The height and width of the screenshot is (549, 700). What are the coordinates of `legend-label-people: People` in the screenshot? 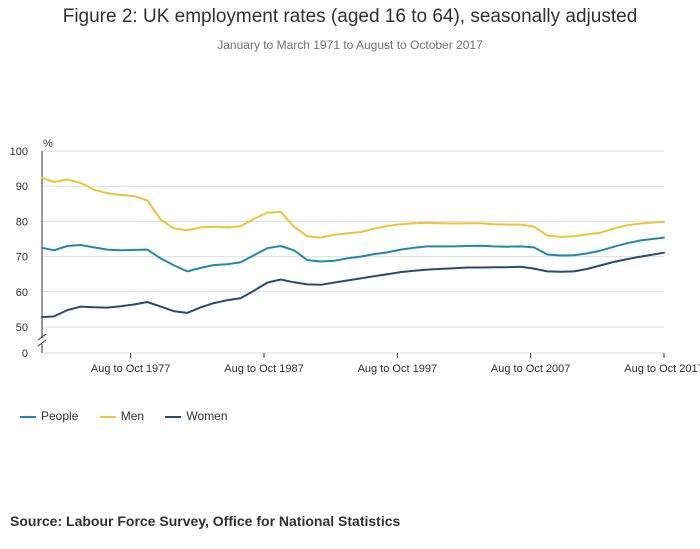 It's located at (60, 416).